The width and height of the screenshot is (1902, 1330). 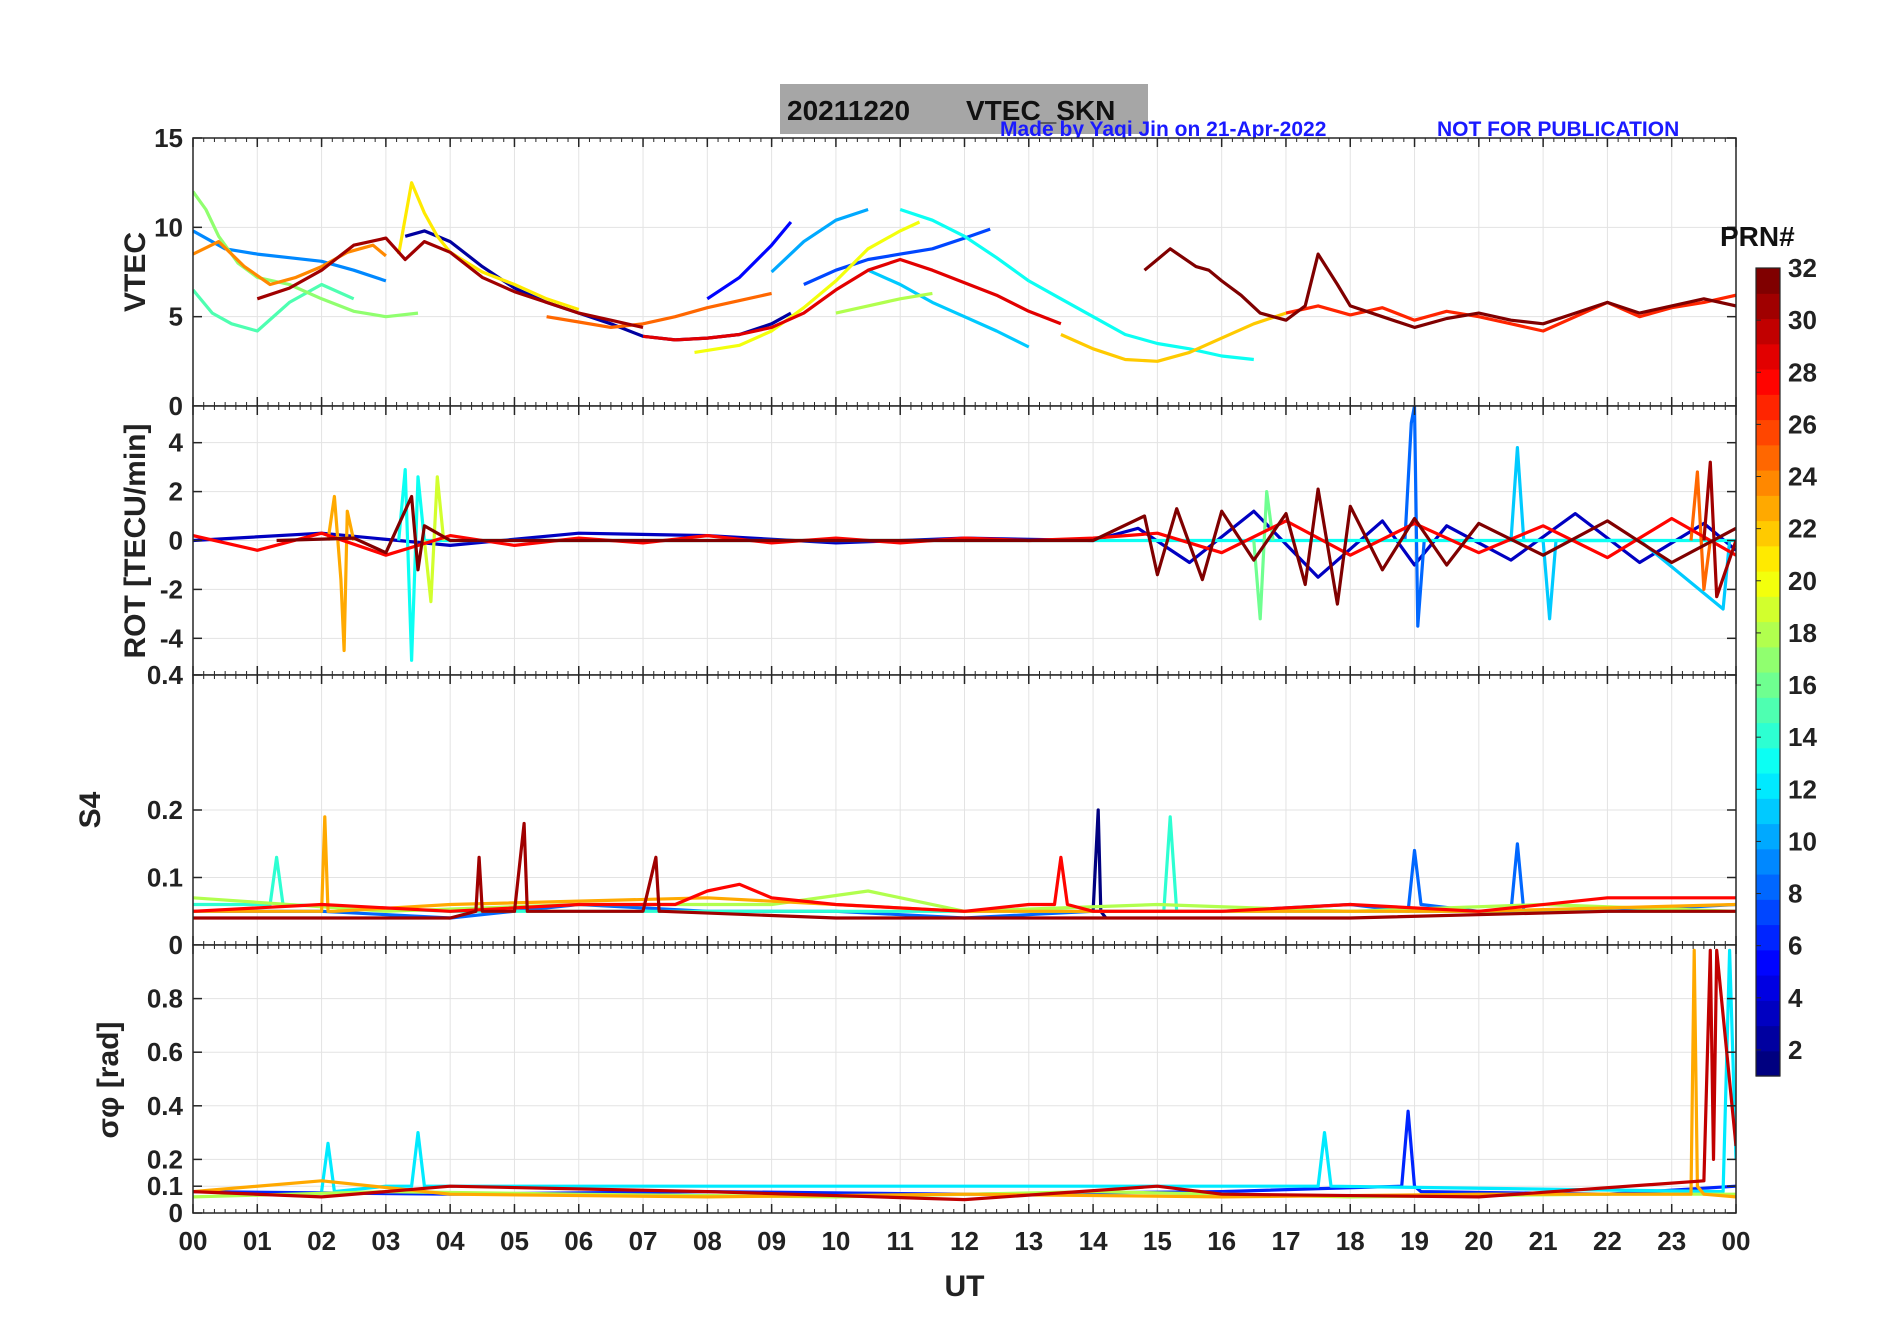 I want to click on colorbar-tick-label: 18, so click(x=1802, y=633).